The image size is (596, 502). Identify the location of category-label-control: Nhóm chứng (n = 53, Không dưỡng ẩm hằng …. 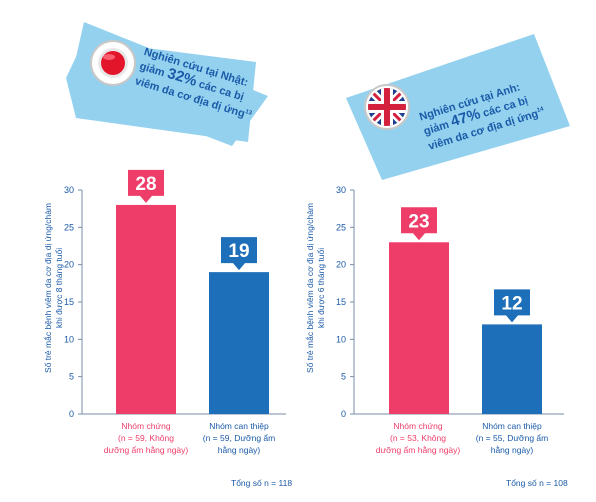
(418, 438).